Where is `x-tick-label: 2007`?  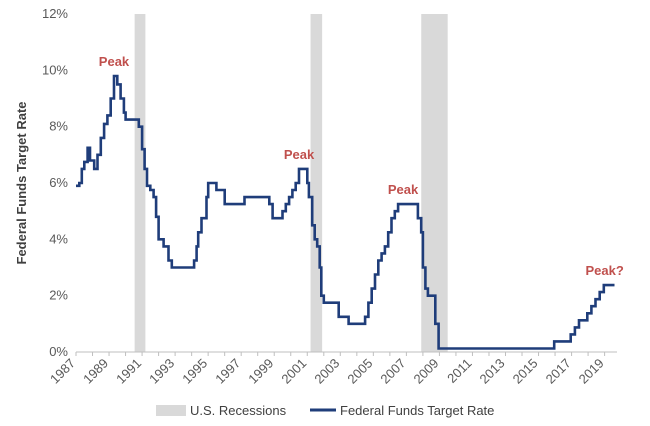 x-tick-label: 2007 is located at coordinates (392, 371).